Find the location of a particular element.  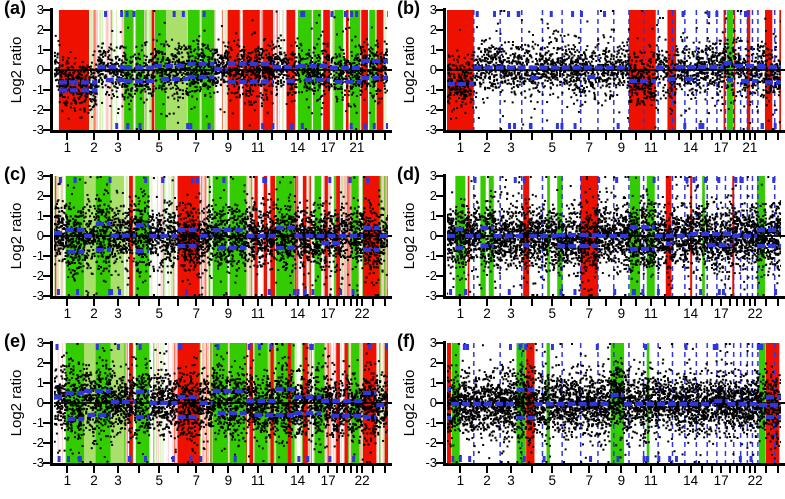

y-tick-label: -3 is located at coordinates (431, 295).